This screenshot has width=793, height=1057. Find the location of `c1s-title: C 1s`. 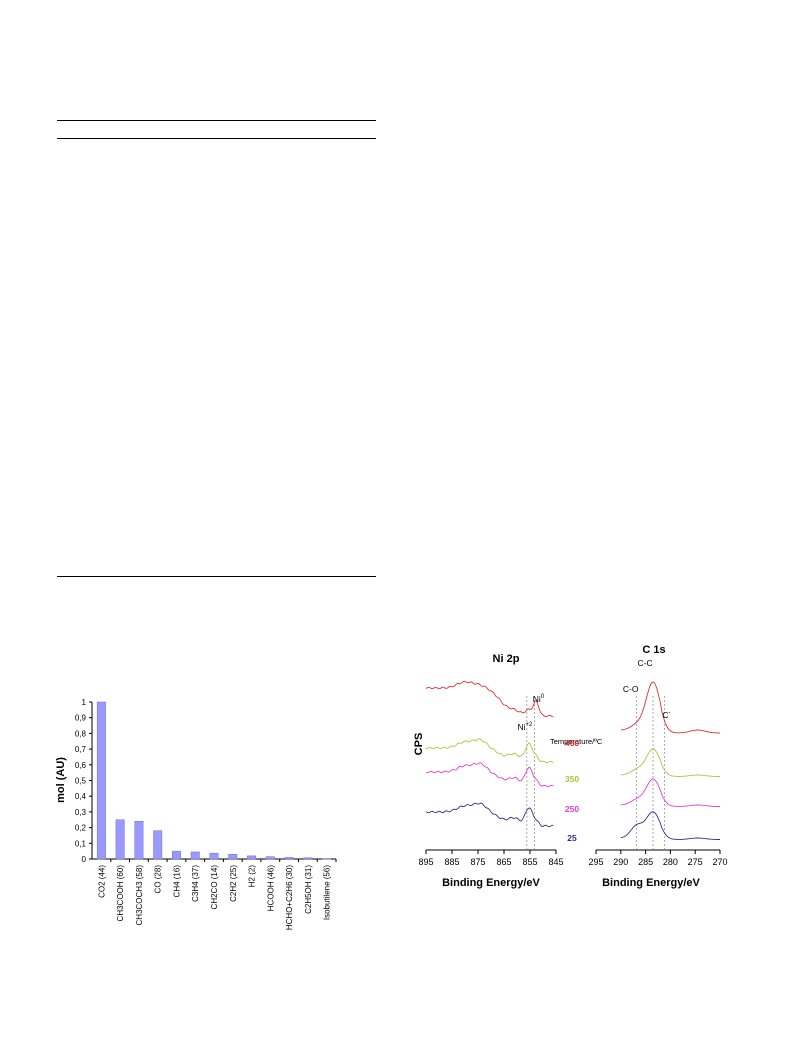

c1s-title: C 1s is located at coordinates (653, 650).